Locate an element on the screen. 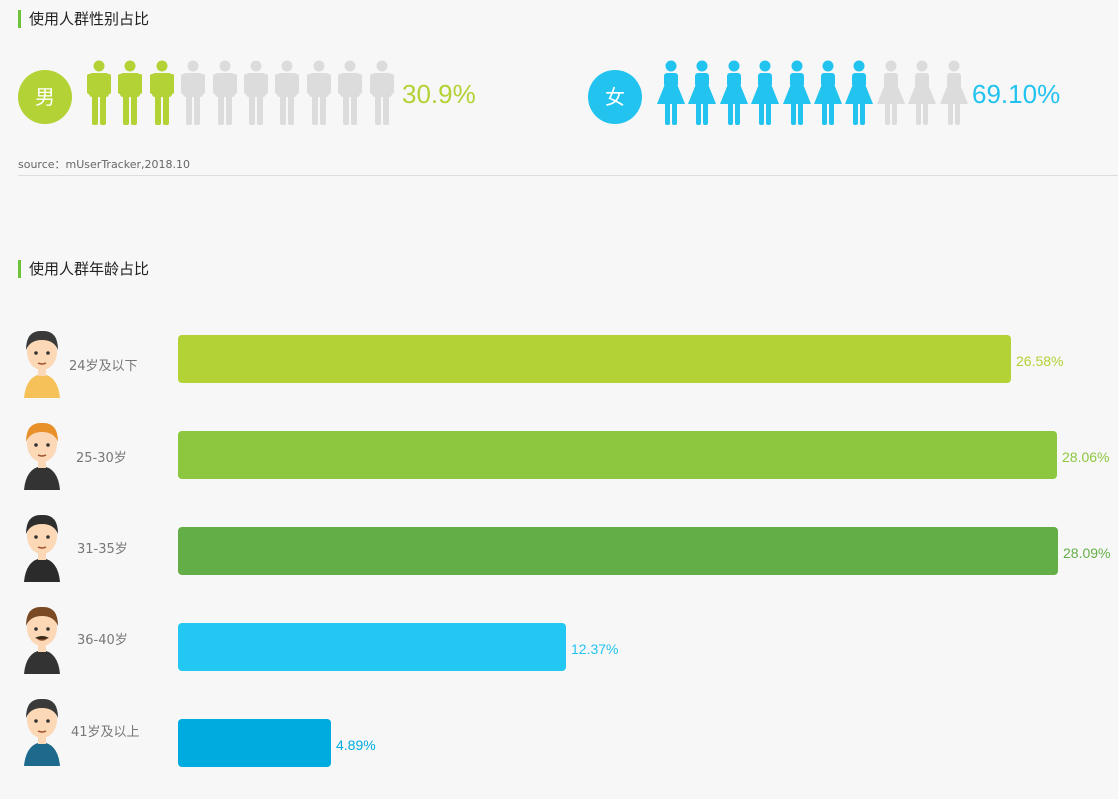  age-row: 31-35岁 28.09% is located at coordinates (559, 544).